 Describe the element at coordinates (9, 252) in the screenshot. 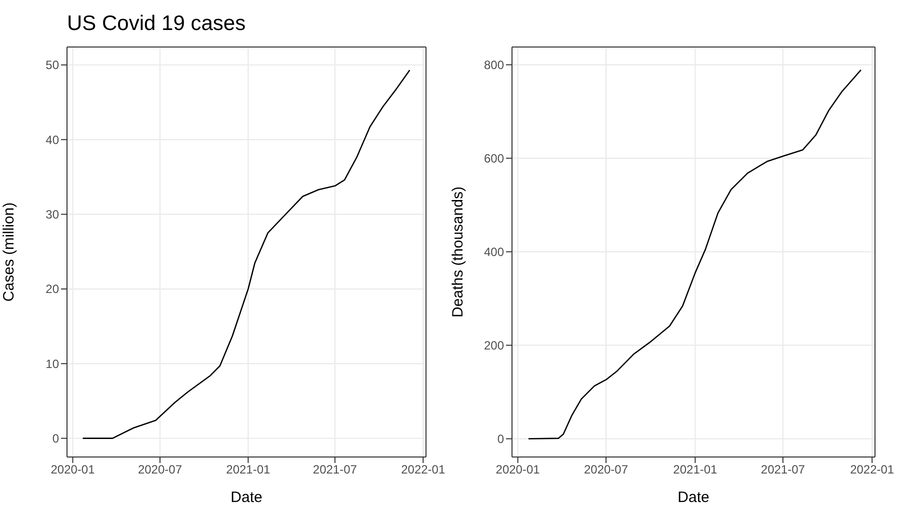

I see `y-axis-title: Cases (million)` at that location.